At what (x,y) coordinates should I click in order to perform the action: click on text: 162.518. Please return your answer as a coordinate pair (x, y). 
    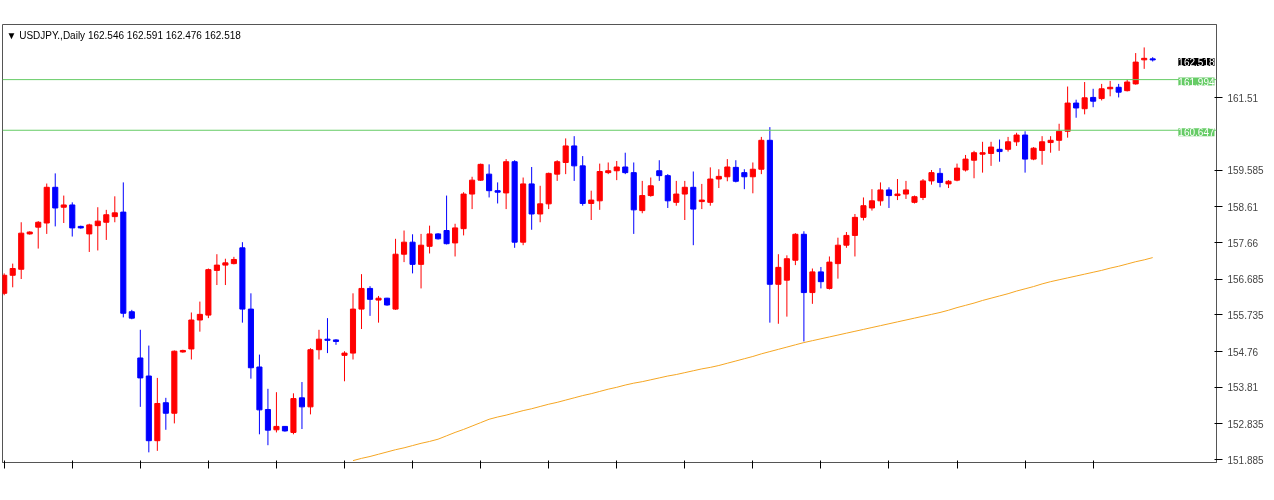
    Looking at the image, I should click on (1196, 62).